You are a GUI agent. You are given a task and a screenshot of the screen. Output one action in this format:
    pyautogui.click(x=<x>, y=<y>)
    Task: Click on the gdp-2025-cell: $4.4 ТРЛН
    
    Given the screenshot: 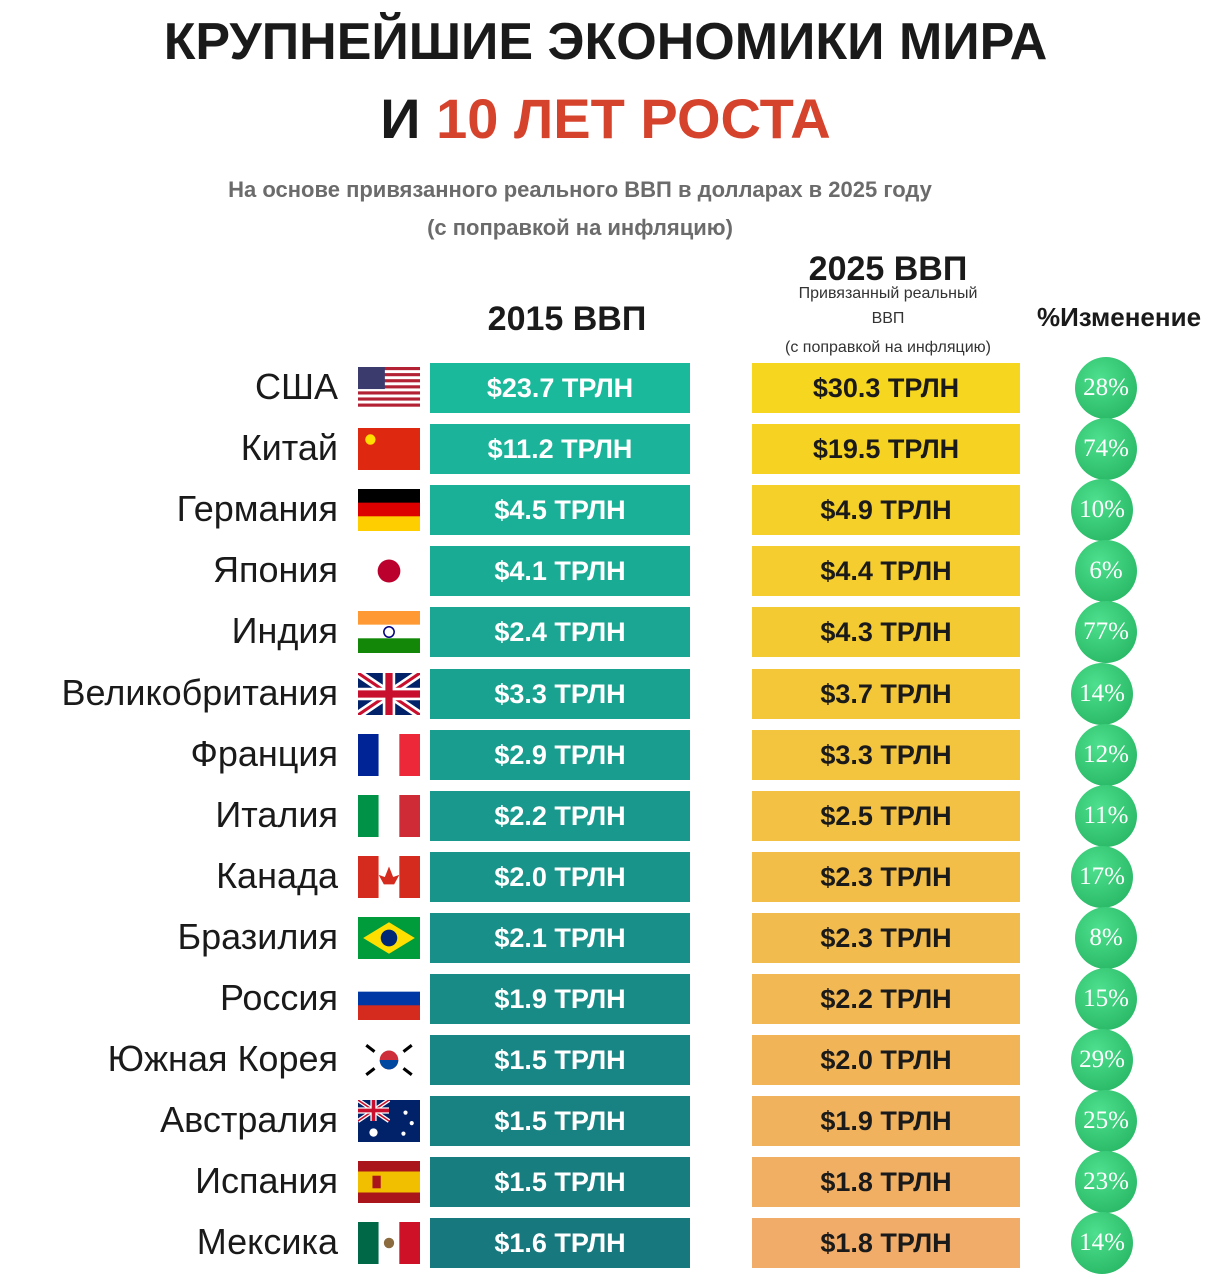 What is the action you would take?
    pyautogui.click(x=886, y=571)
    